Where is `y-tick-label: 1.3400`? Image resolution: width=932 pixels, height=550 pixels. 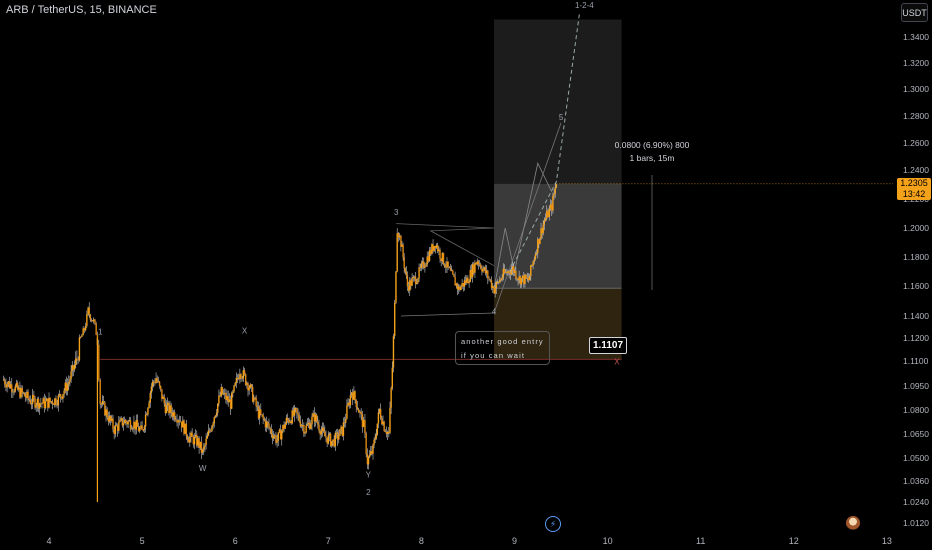 y-tick-label: 1.3400 is located at coordinates (916, 37).